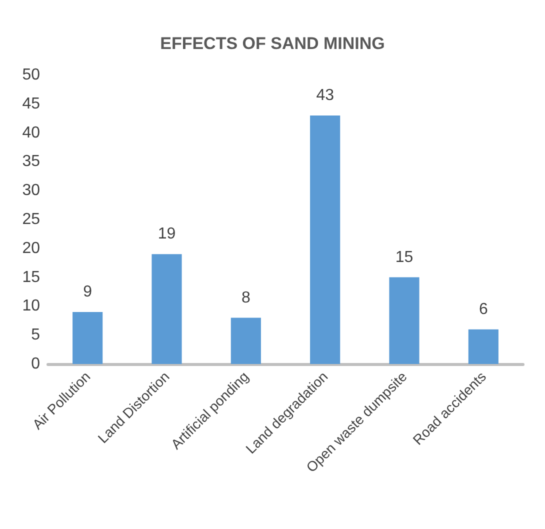 The height and width of the screenshot is (529, 545). I want to click on data-label: 43, so click(325, 95).